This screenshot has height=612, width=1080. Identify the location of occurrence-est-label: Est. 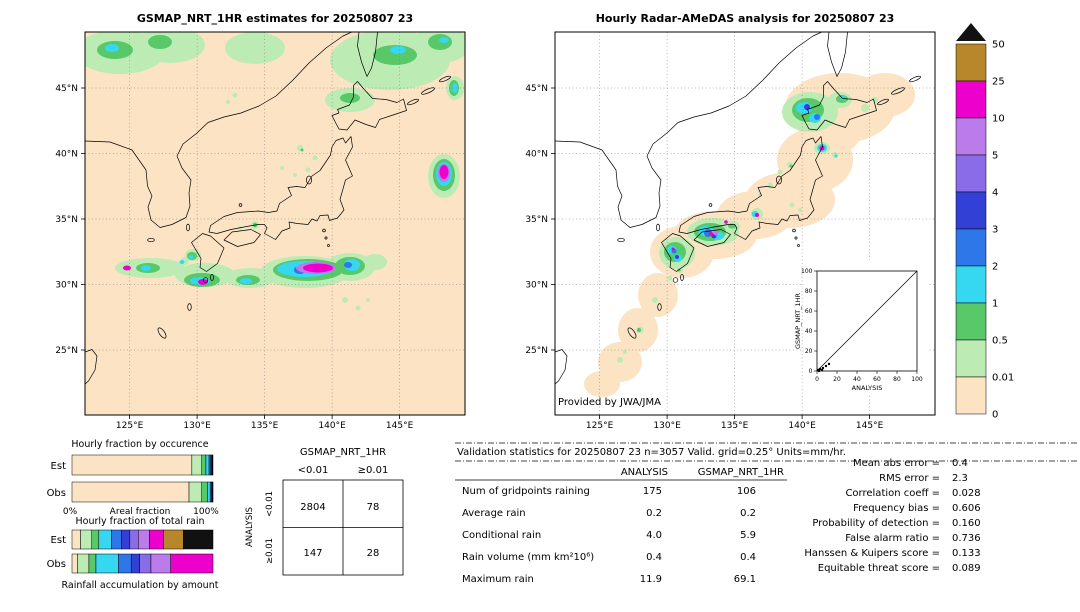
(59, 466).